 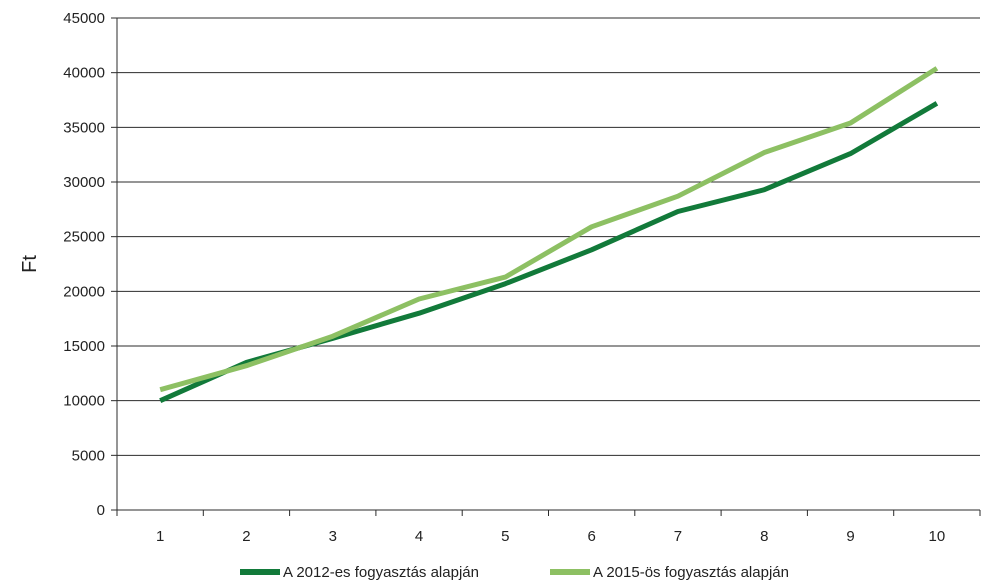 What do you see at coordinates (333, 536) in the screenshot?
I see `x-tick-label: 3` at bounding box center [333, 536].